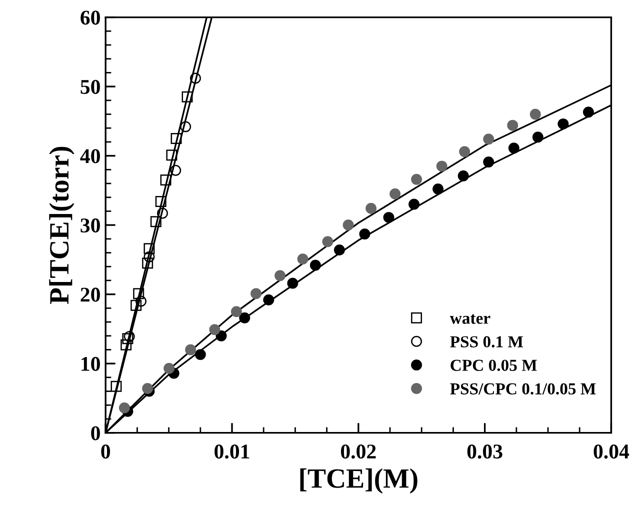 The width and height of the screenshot is (640, 508). Describe the element at coordinates (90, 17) in the screenshot. I see `y-tick-label: 60` at that location.